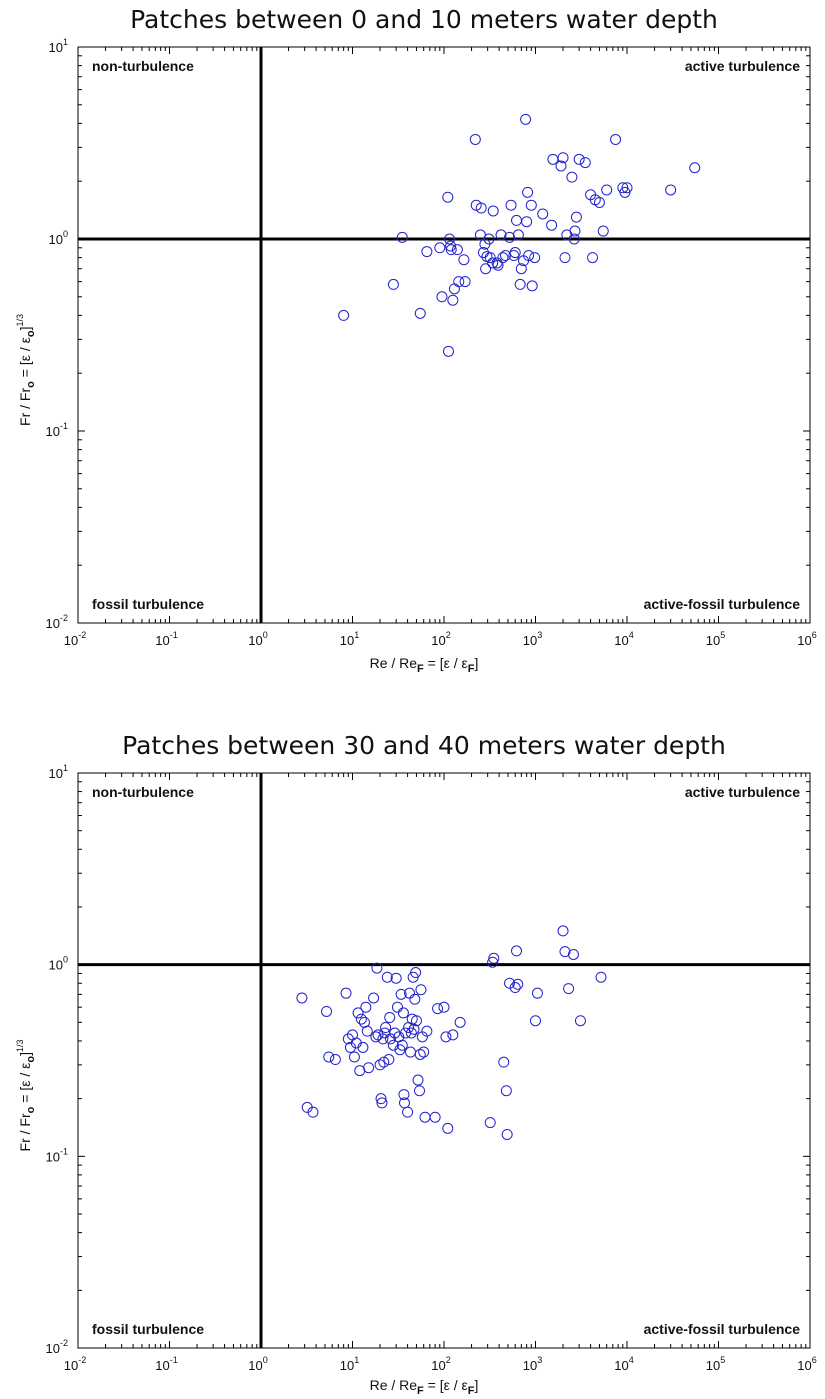 Image resolution: width=825 pixels, height=1399 pixels. What do you see at coordinates (57, 1347) in the screenshot?
I see `y-tick-label: 10⁻²` at bounding box center [57, 1347].